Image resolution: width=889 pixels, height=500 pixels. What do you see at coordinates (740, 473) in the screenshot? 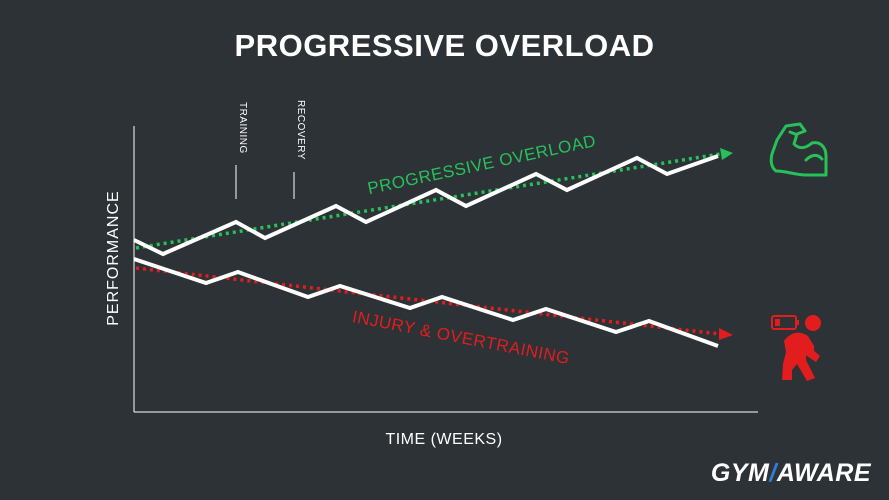
I see `logo-text-gym: GYM` at bounding box center [740, 473].